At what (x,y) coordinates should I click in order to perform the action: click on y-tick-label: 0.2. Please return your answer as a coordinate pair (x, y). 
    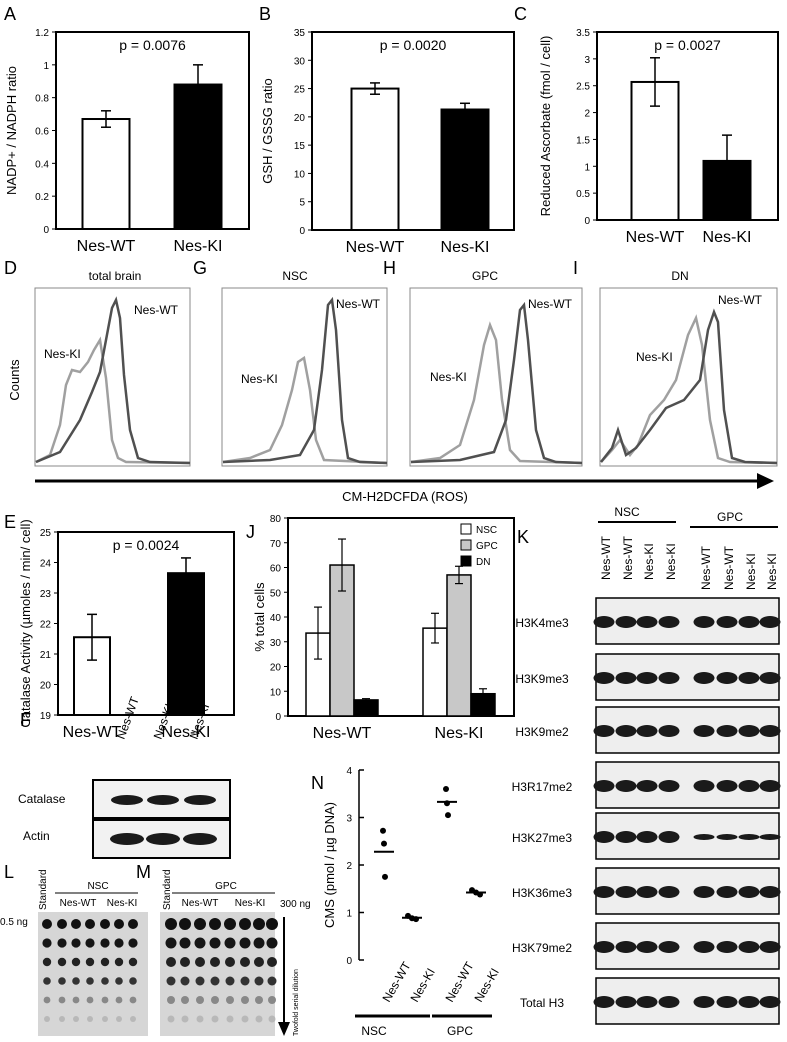
    Looking at the image, I should click on (42, 197).